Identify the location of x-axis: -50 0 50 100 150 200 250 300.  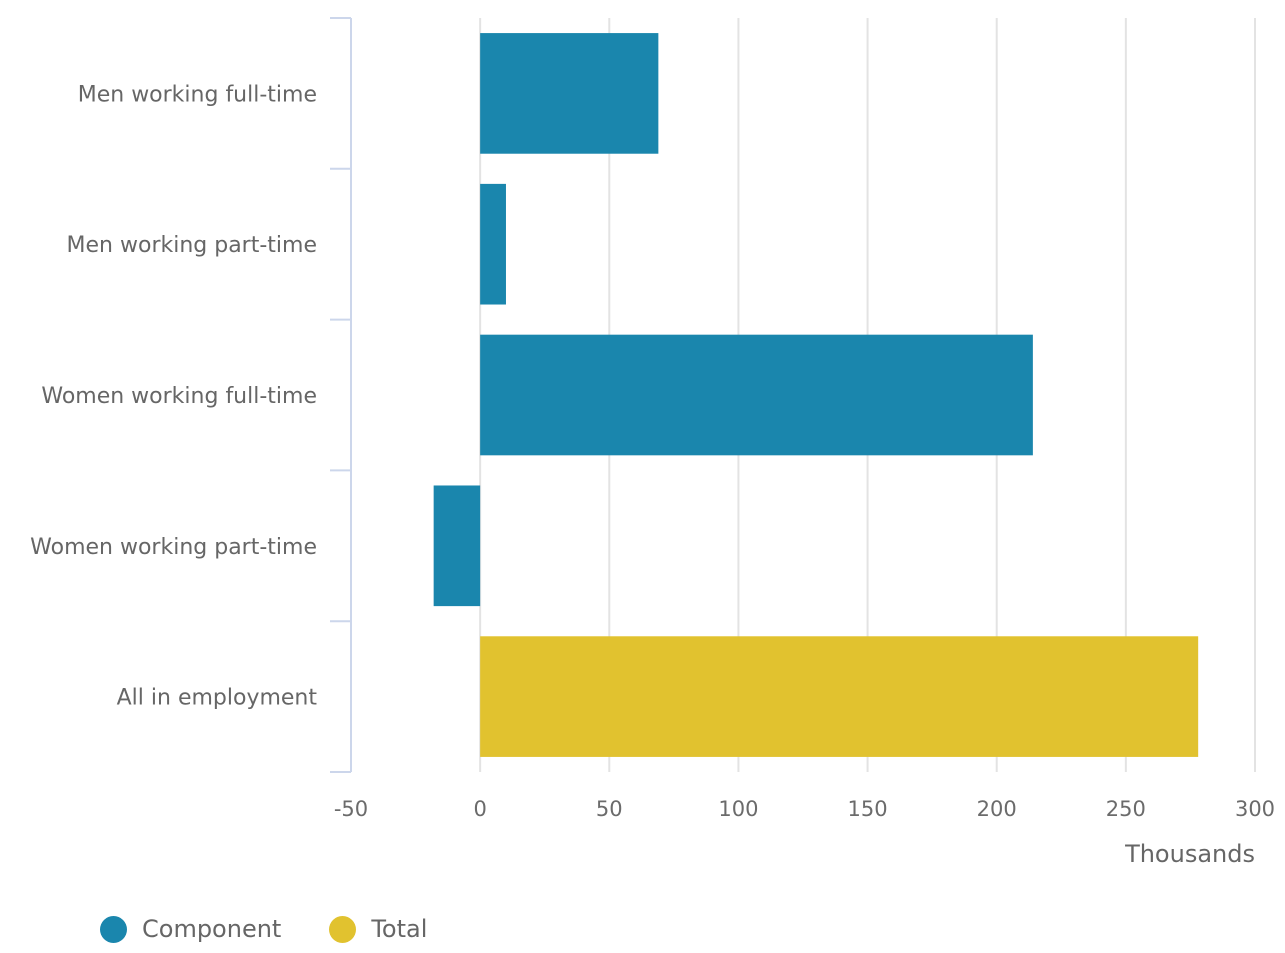
(804, 809).